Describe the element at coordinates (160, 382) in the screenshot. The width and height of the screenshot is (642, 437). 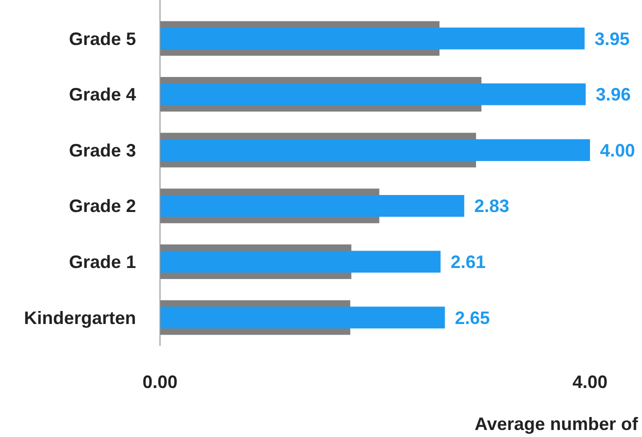
I see `x-tick-label: 0.00` at that location.